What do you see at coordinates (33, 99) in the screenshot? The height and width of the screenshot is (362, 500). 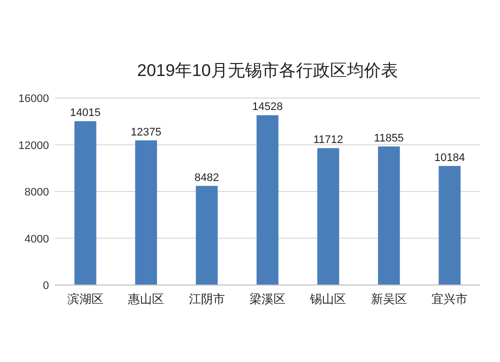 I see `y-tick-label: 16000` at bounding box center [33, 99].